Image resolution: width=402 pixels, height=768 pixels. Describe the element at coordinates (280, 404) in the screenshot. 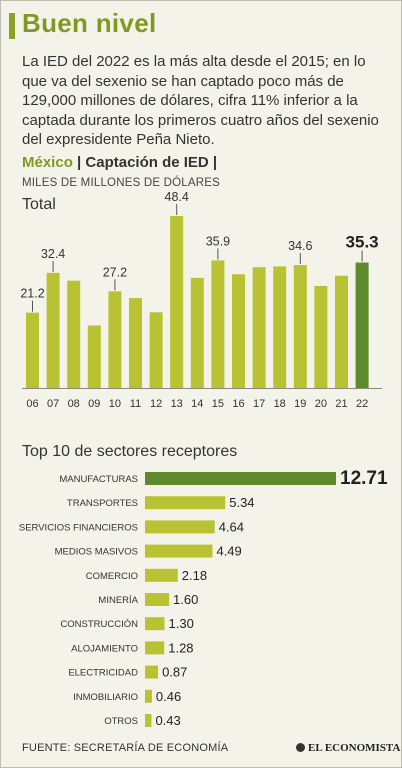

I see `x-tick-label-18: 18` at that location.